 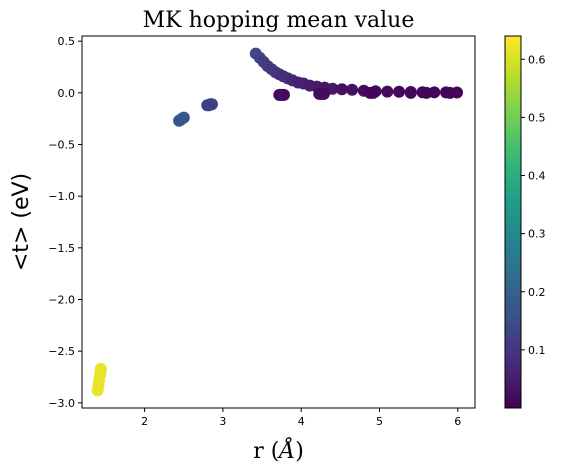 I want to click on y-tick-label: −2.0, so click(x=61, y=300).